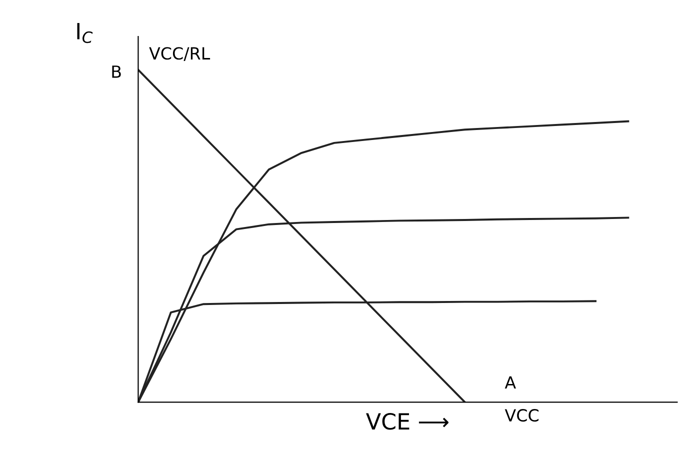 Image resolution: width=691 pixels, height=457 pixels. Describe the element at coordinates (510, 382) in the screenshot. I see `annotation: A` at that location.